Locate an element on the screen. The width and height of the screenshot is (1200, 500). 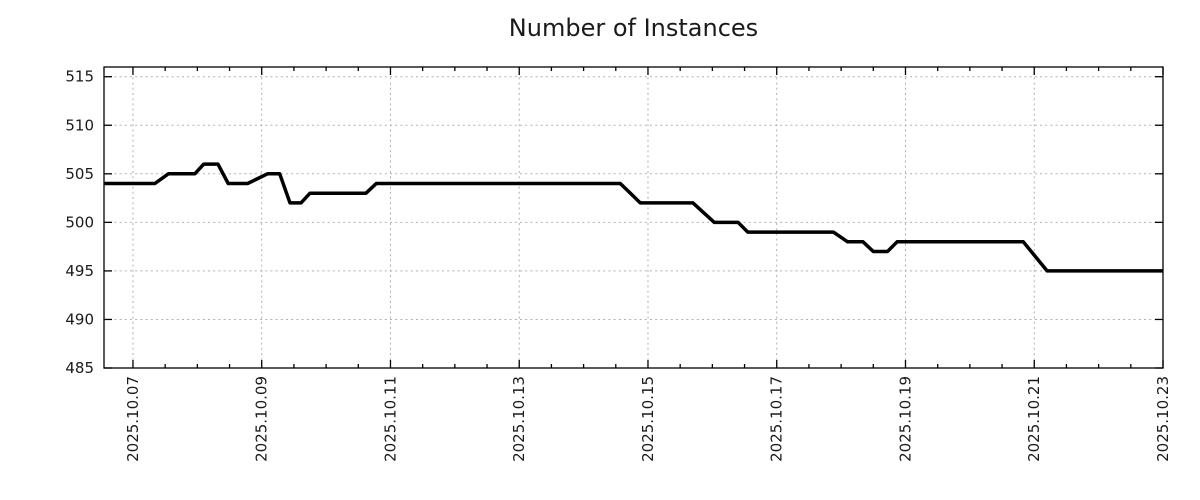
y-tick-label: 495 is located at coordinates (79, 271).